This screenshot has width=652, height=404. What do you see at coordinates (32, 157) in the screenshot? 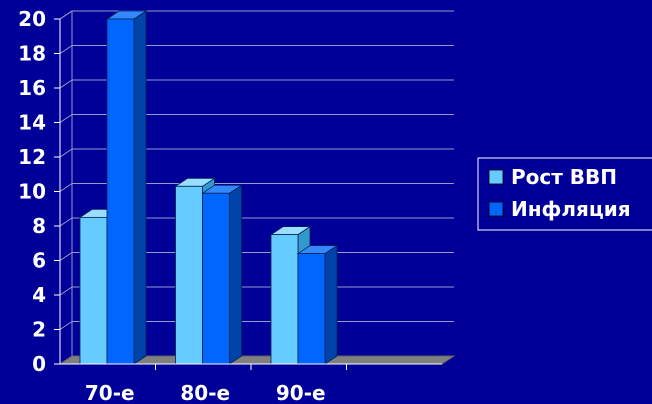
I see `y-tick-label: 12` at bounding box center [32, 157].